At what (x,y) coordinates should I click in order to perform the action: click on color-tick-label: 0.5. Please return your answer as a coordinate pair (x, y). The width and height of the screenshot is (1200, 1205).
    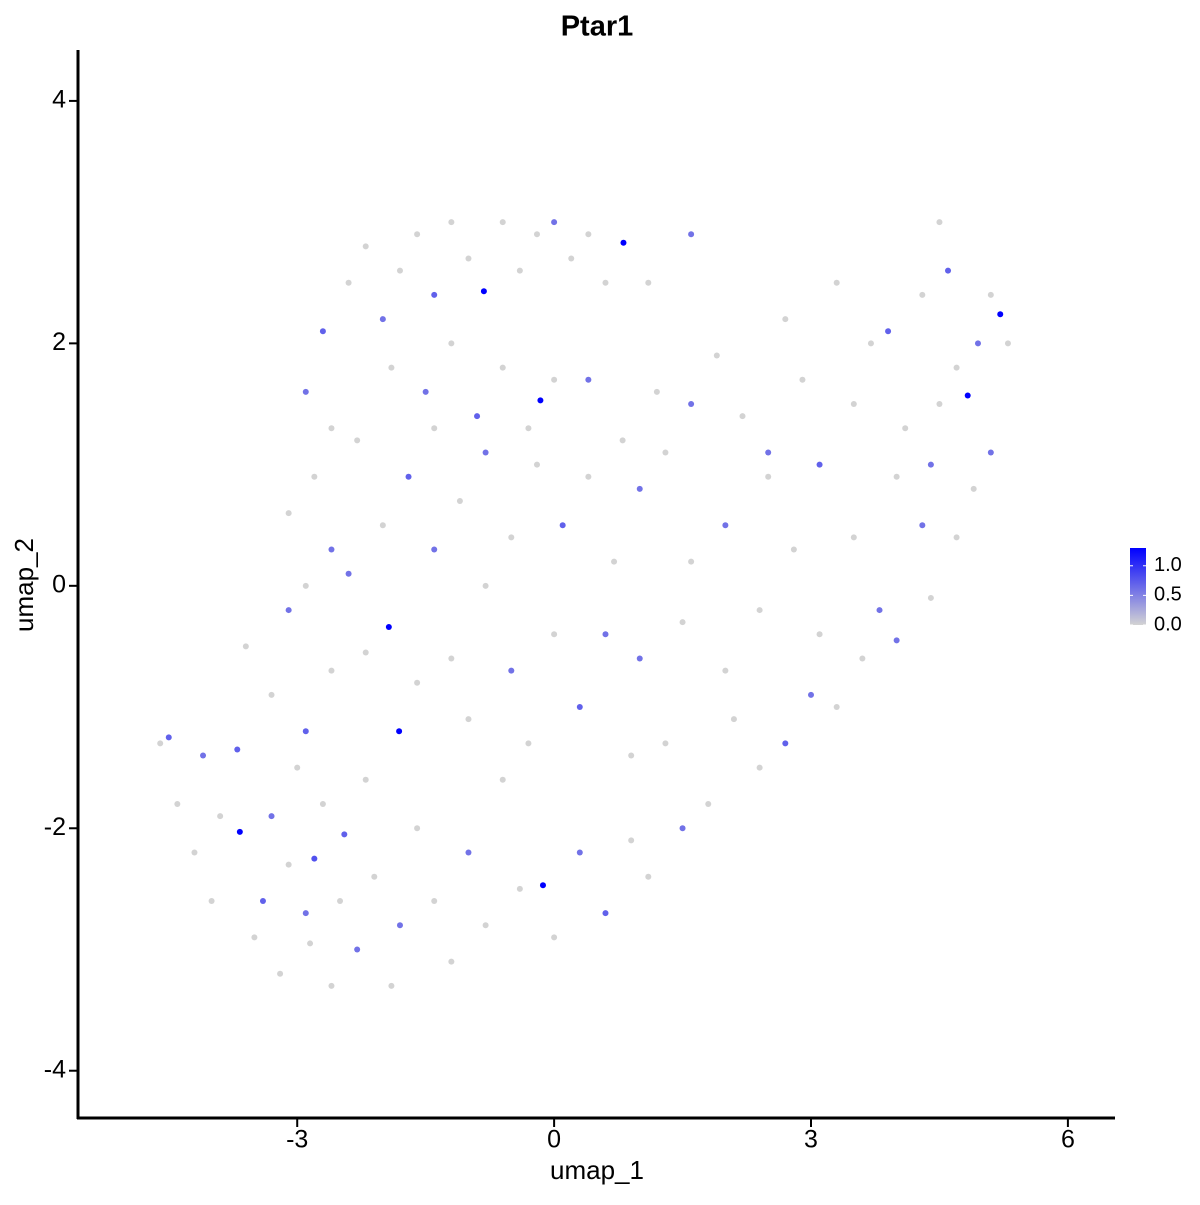
    Looking at the image, I should click on (1168, 595).